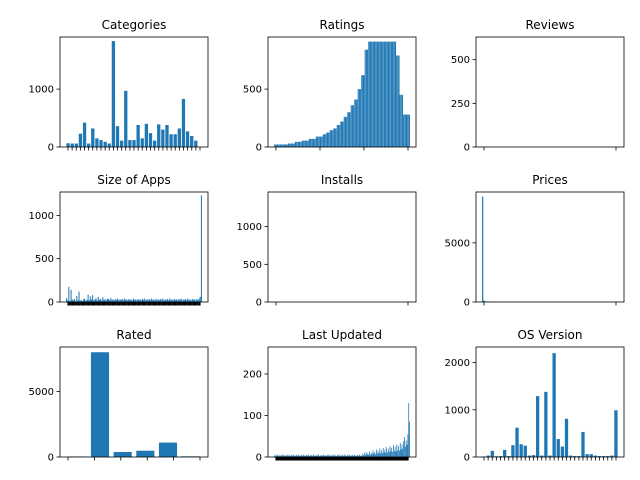 The width and height of the screenshot is (640, 480). I want to click on y-tick-label: 500, so click(252, 265).